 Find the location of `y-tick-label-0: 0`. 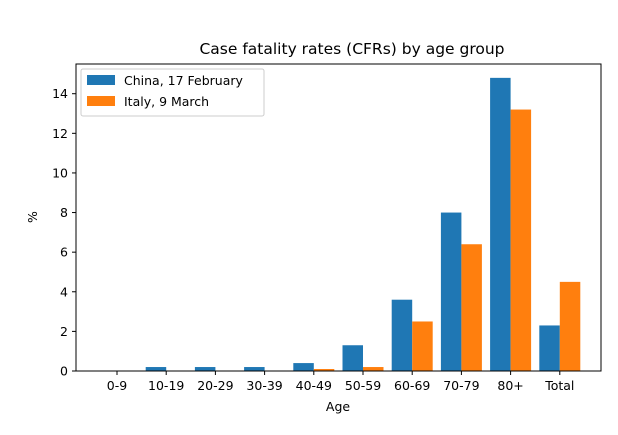

y-tick-label-0: 0 is located at coordinates (64, 371).